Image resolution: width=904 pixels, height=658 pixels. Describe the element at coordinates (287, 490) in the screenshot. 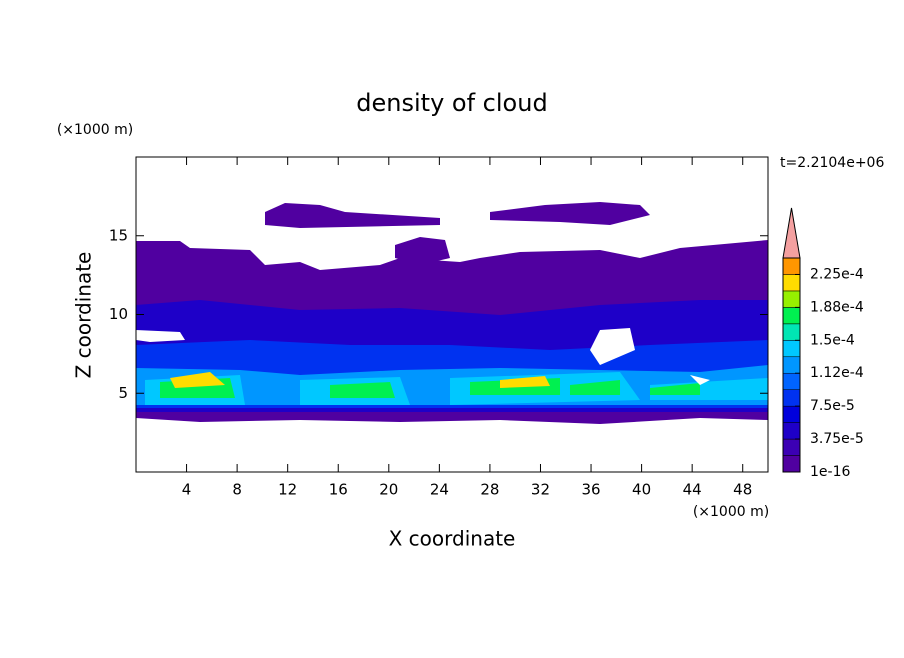

I see `x-tick-label: 12` at that location.